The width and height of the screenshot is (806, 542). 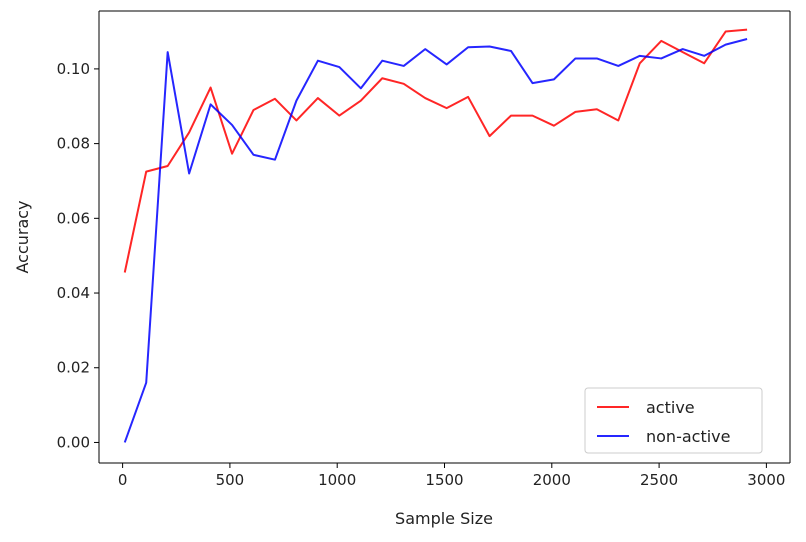 I want to click on x-tick-label: 1500, so click(x=444, y=480).